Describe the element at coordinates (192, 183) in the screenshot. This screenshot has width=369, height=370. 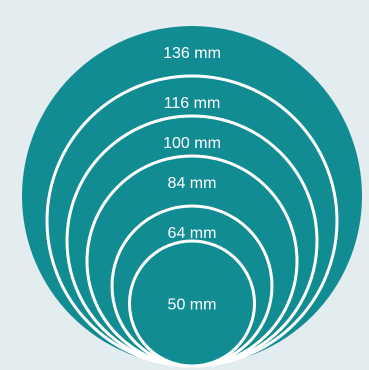
I see `label-84mm: 84 mm` at that location.